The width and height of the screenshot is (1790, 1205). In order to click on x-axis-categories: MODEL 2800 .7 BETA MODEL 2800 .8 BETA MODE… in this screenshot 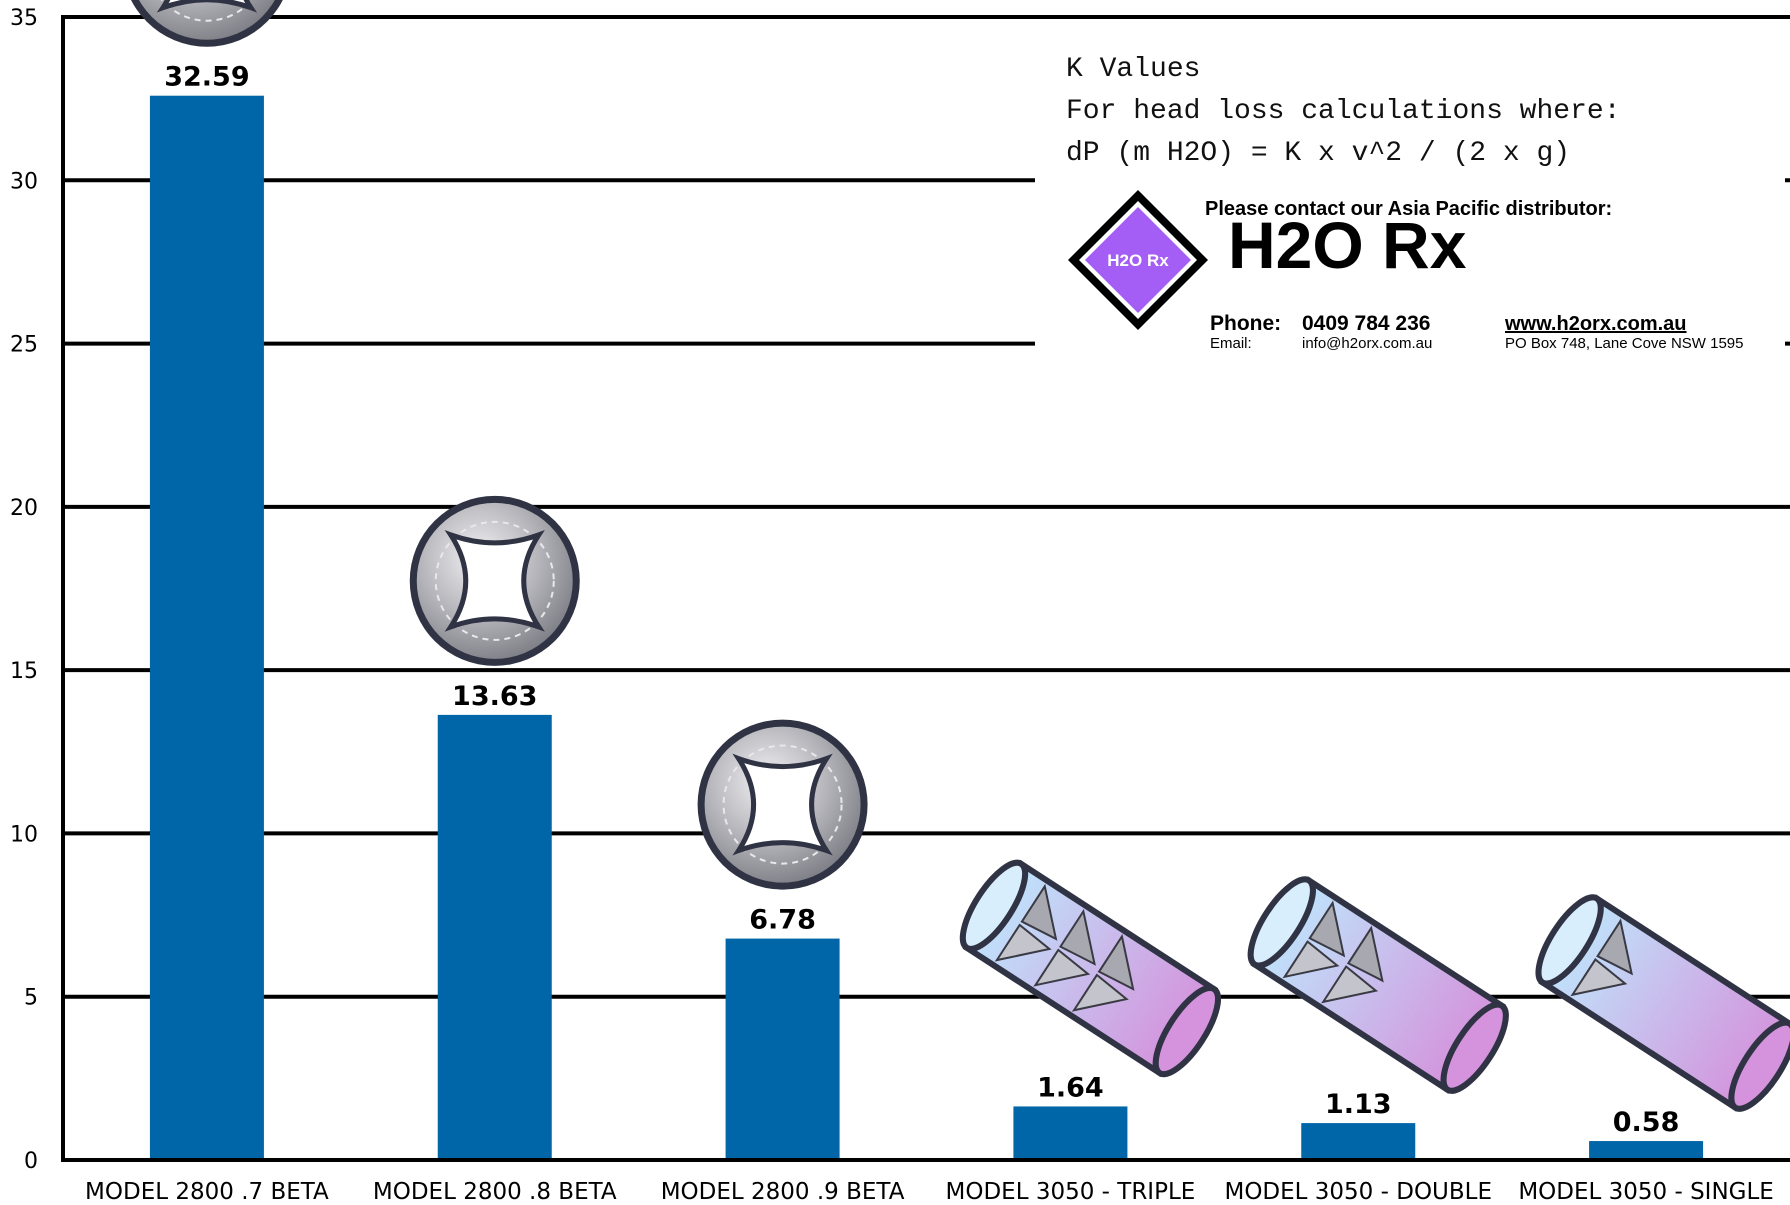, I will do `click(929, 1192)`.